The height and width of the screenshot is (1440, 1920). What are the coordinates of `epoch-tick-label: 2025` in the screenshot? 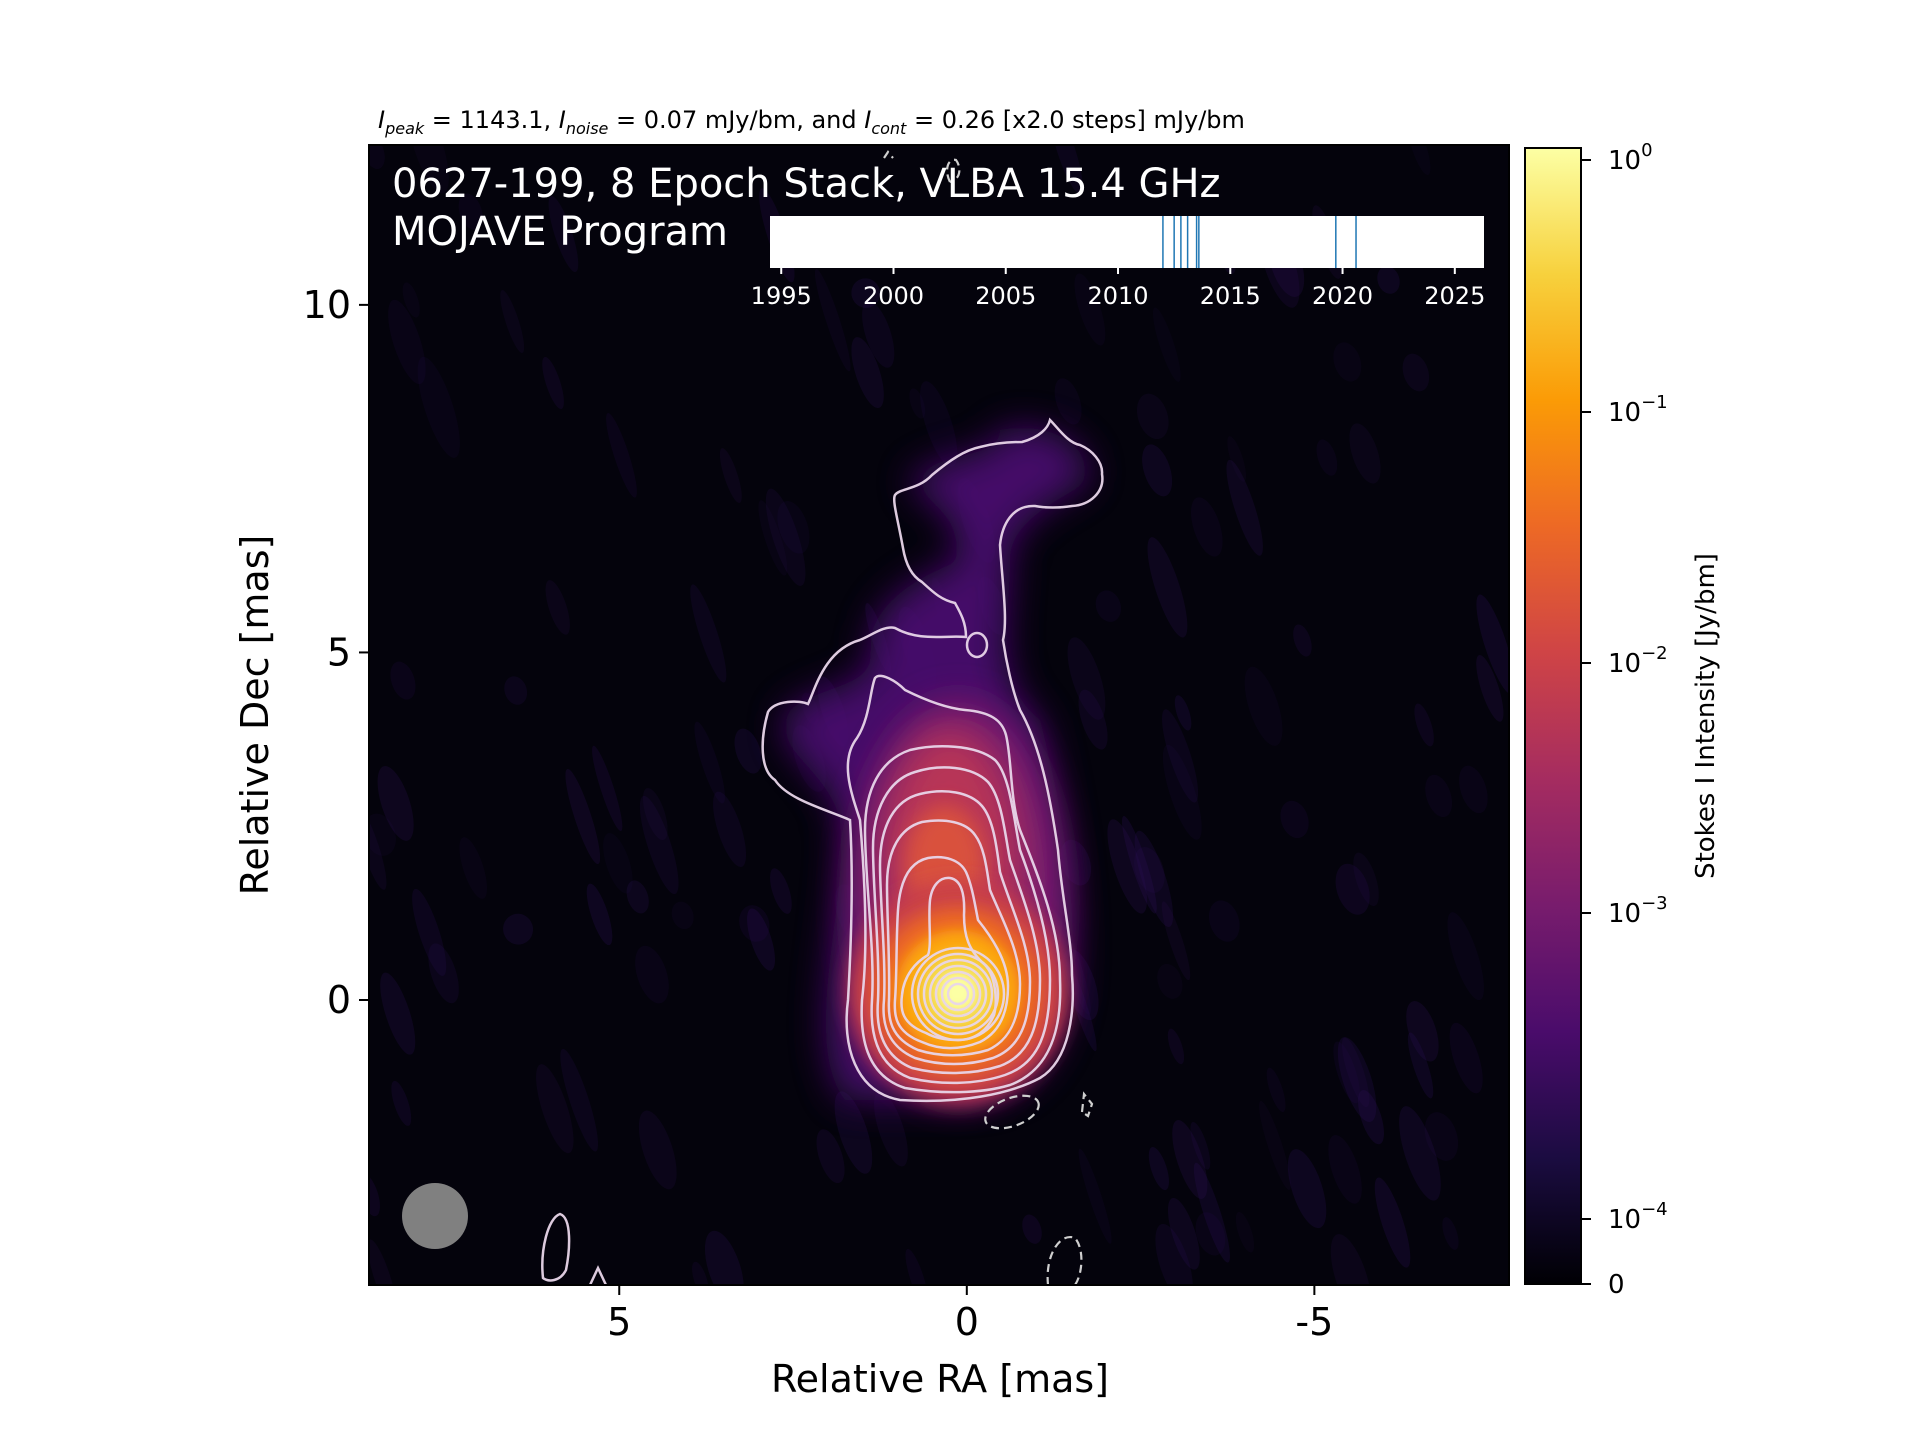 It's located at (1454, 296).